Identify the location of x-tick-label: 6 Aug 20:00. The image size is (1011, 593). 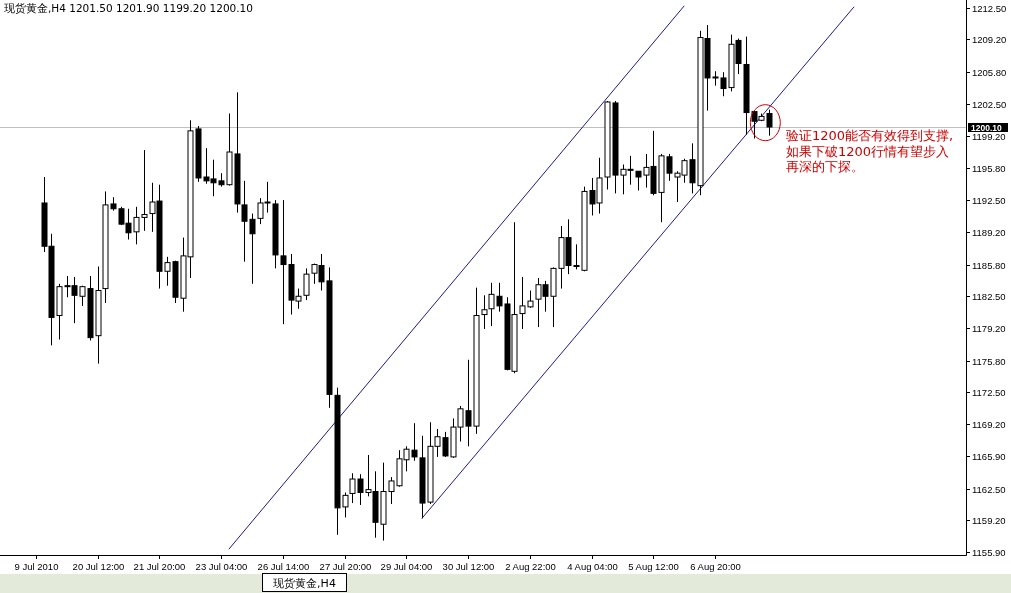
(715, 566).